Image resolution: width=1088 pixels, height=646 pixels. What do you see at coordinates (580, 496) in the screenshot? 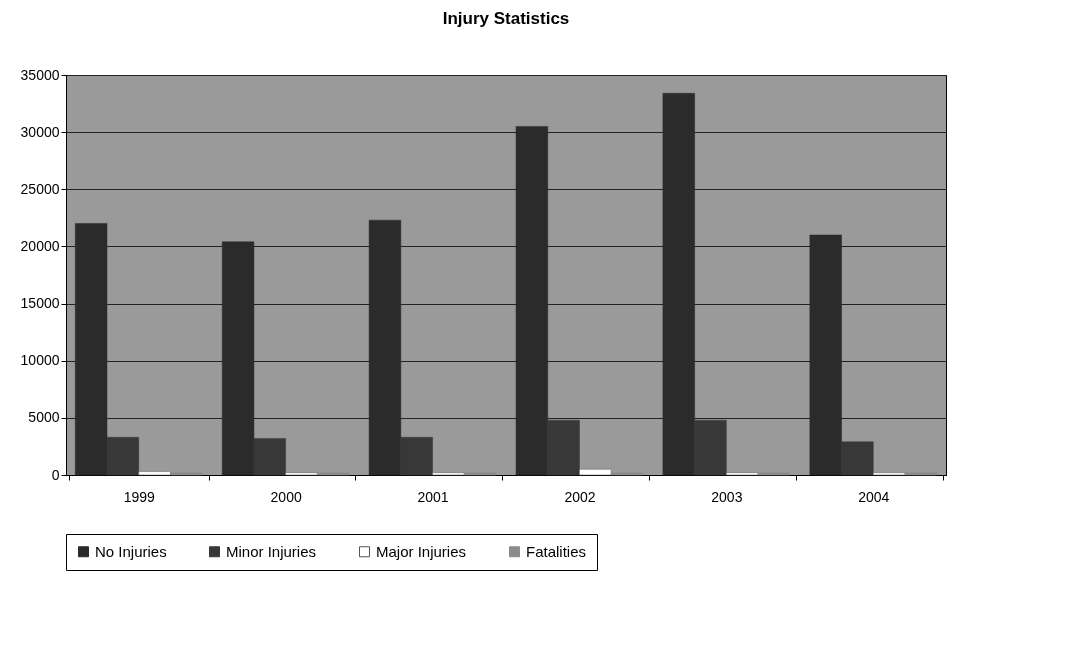
I see `x-tick-label: 2002` at bounding box center [580, 496].